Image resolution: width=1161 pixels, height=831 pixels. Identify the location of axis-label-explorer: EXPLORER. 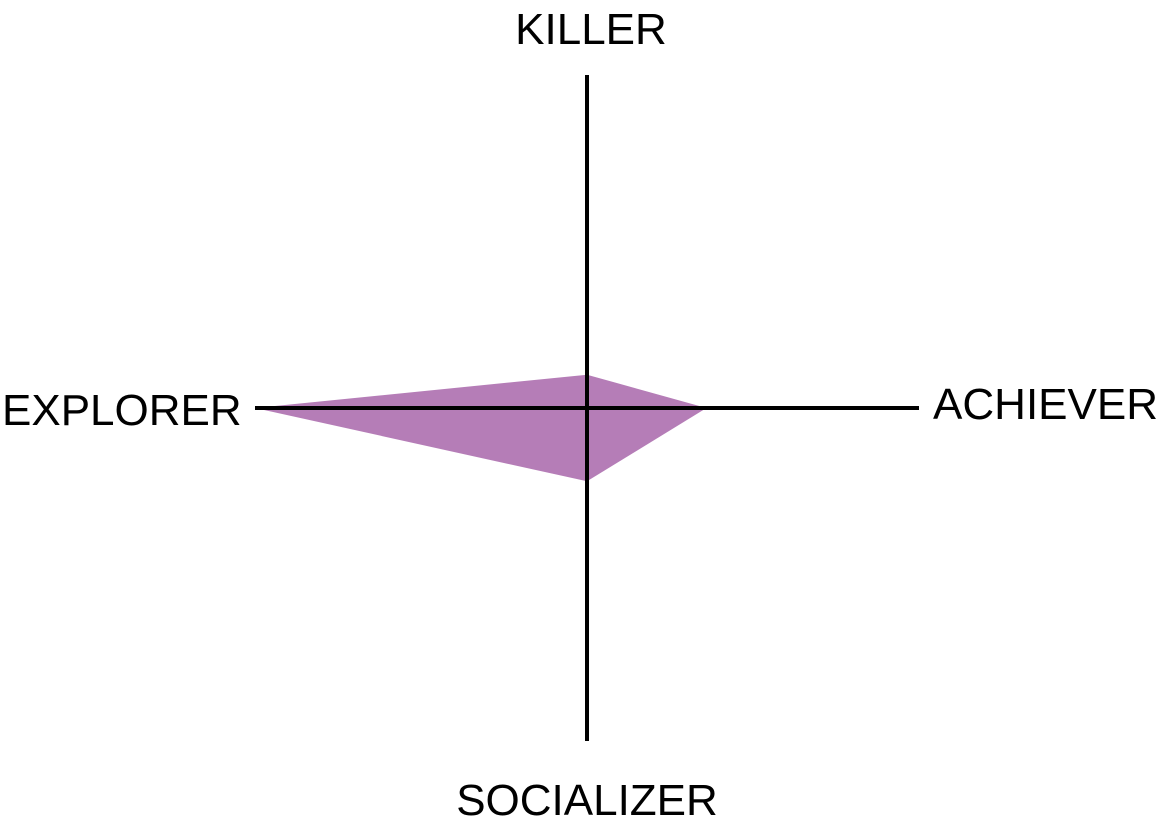
(122, 410).